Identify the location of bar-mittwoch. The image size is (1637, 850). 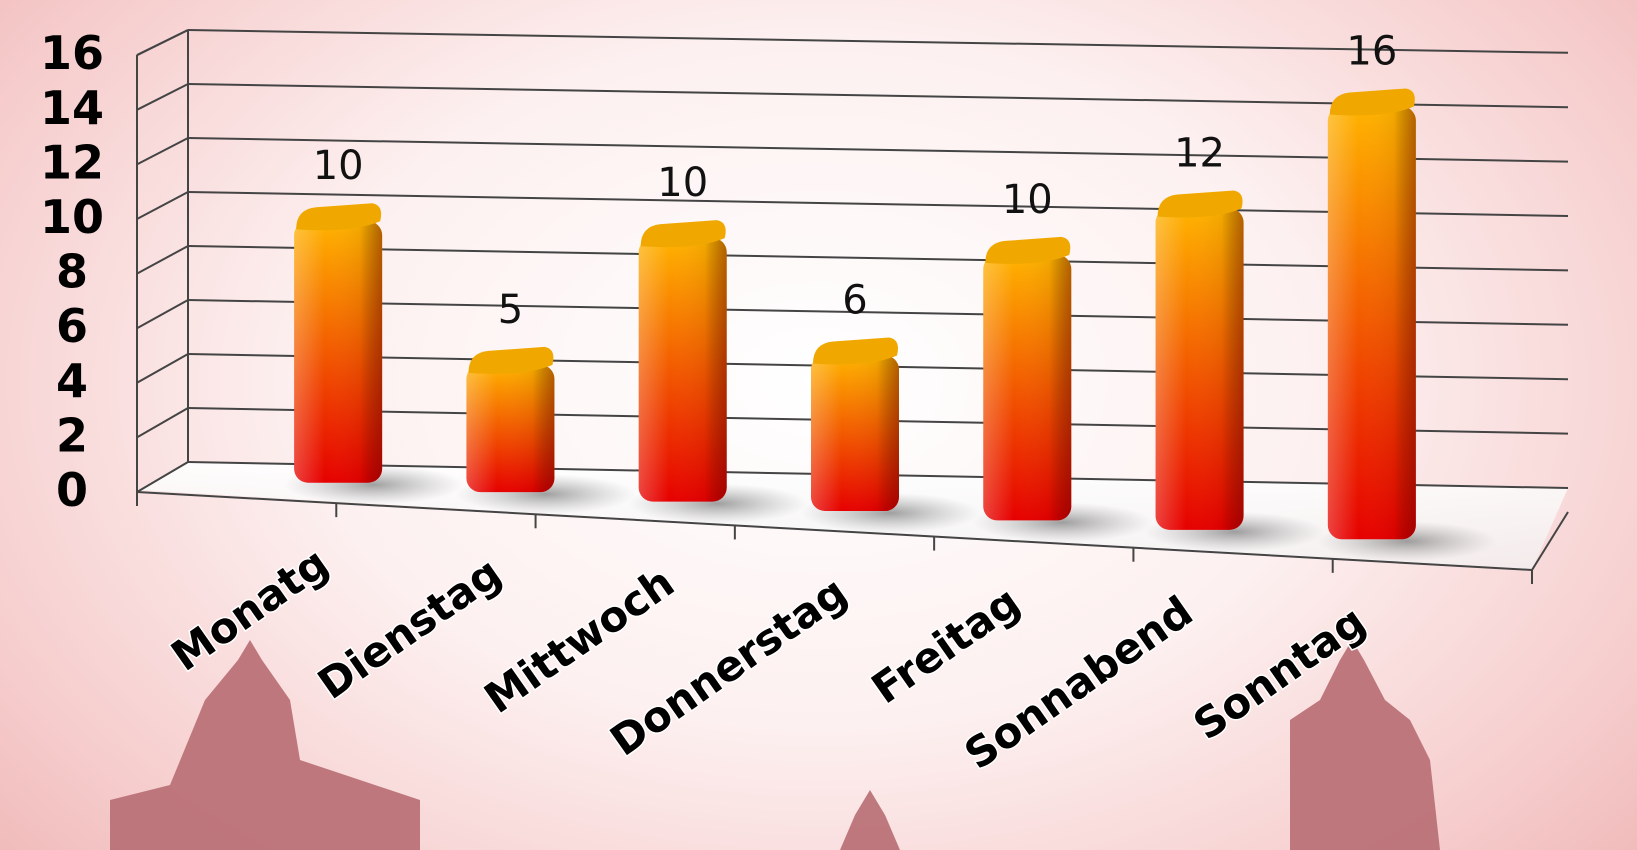
(682, 361).